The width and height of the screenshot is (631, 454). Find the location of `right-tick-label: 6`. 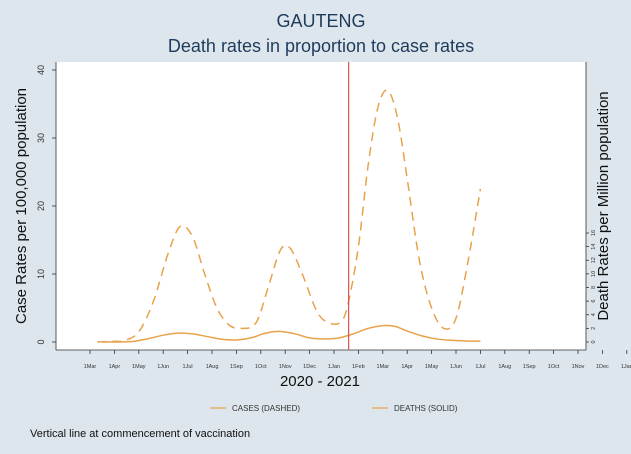

right-tick-label: 6 is located at coordinates (594, 301).